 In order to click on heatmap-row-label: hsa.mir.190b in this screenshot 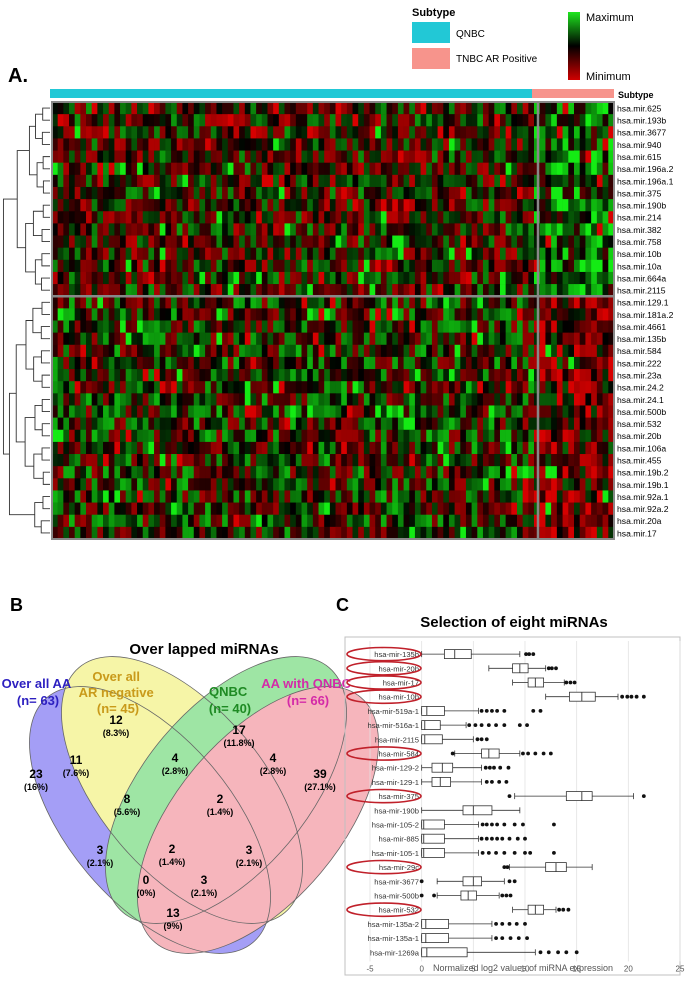, I will do `click(641, 206)`.